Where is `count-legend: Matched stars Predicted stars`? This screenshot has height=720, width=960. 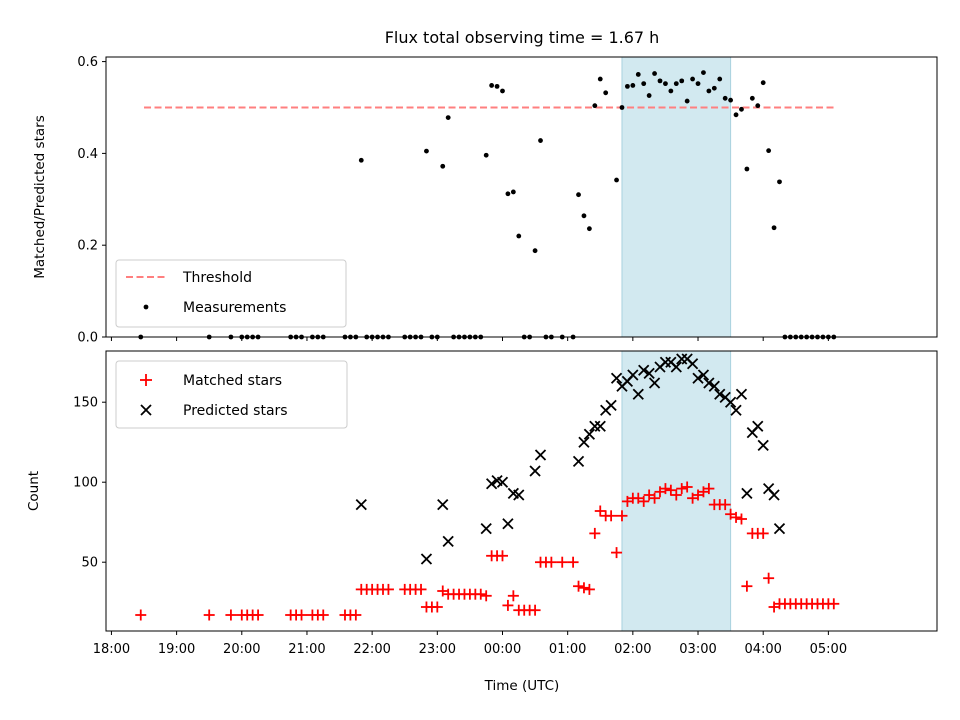
count-legend: Matched stars Predicted stars is located at coordinates (231, 394).